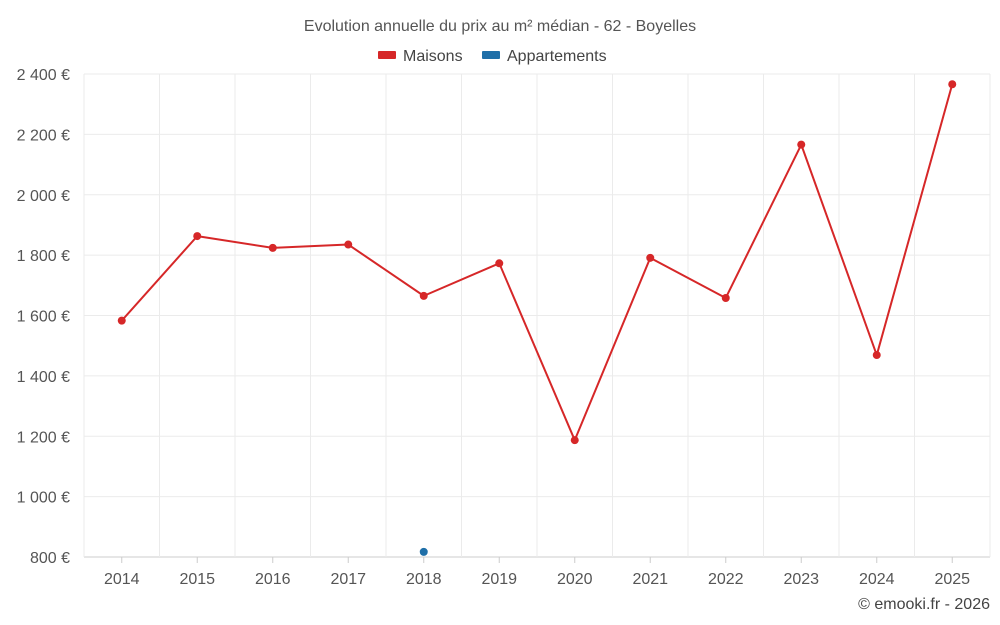  Describe the element at coordinates (122, 579) in the screenshot. I see `x-tick-label: 2014` at that location.